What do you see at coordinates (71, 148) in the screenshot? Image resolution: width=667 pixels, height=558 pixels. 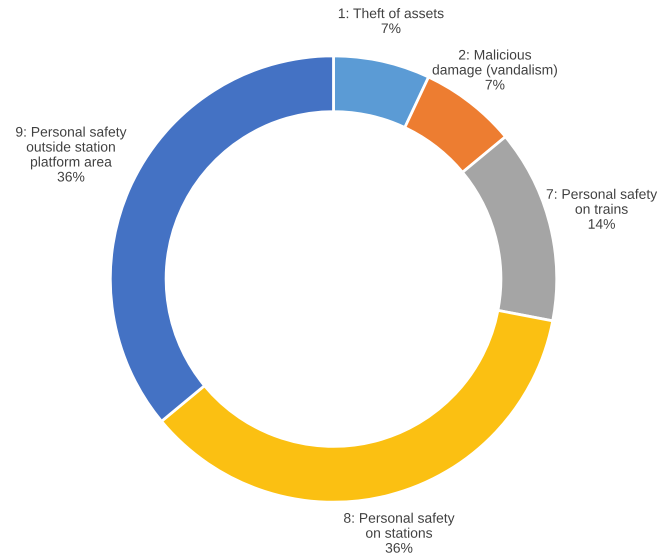 I see `slice-label: 9: Personal safety outside station platform area` at bounding box center [71, 148].